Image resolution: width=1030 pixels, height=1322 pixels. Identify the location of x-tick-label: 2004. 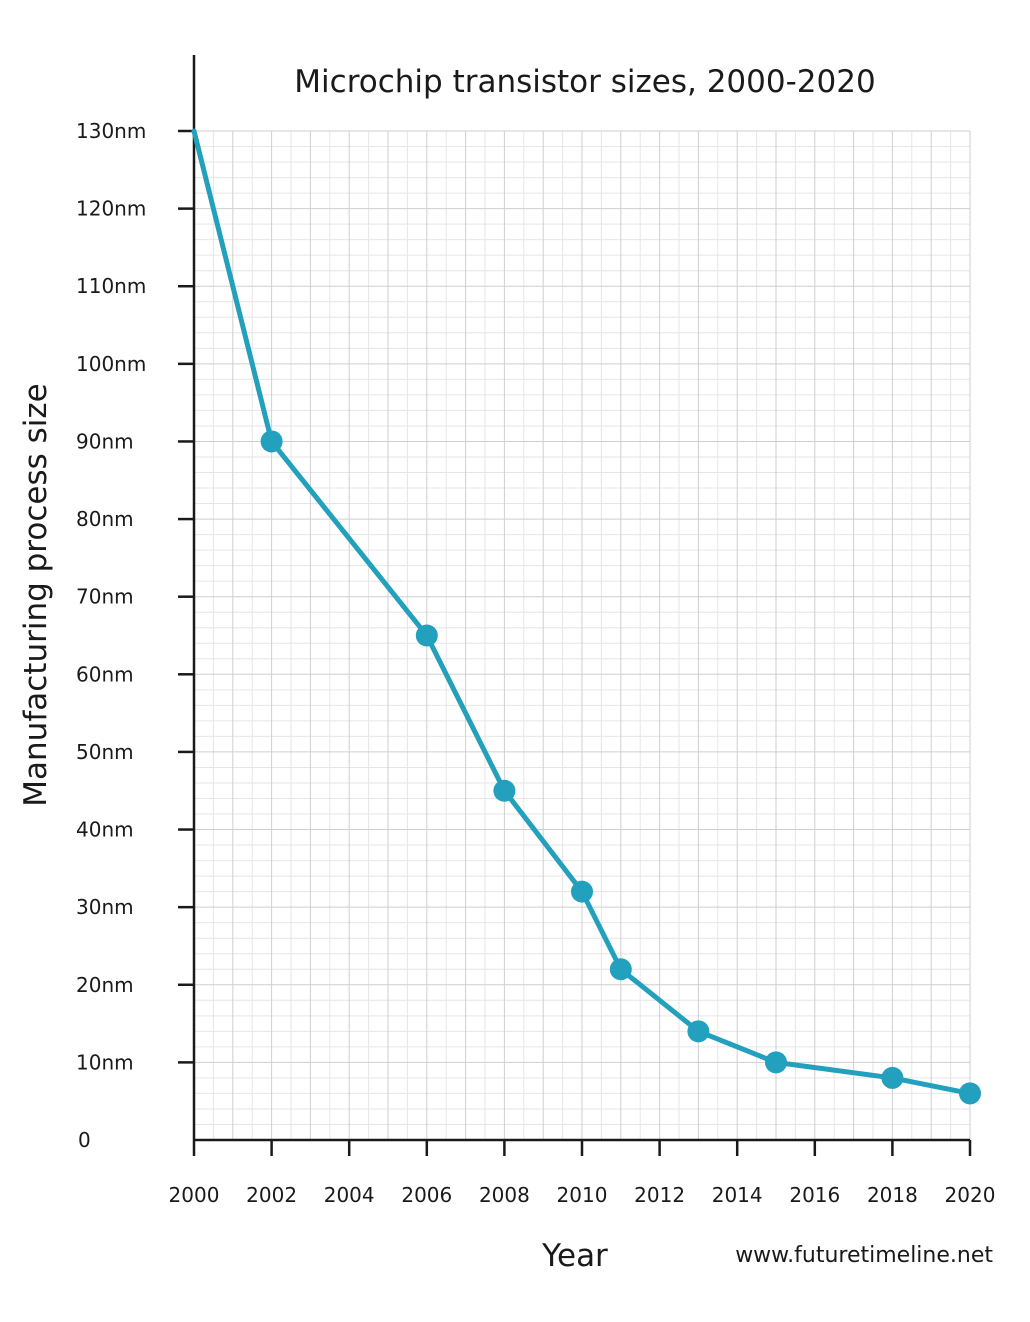
(349, 1195).